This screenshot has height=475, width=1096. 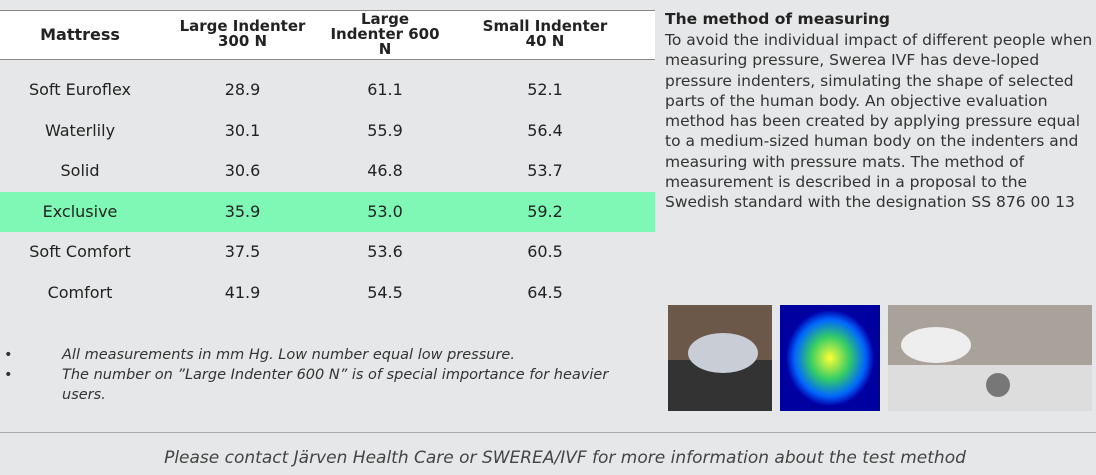 What do you see at coordinates (548, 432) in the screenshot?
I see `divider` at bounding box center [548, 432].